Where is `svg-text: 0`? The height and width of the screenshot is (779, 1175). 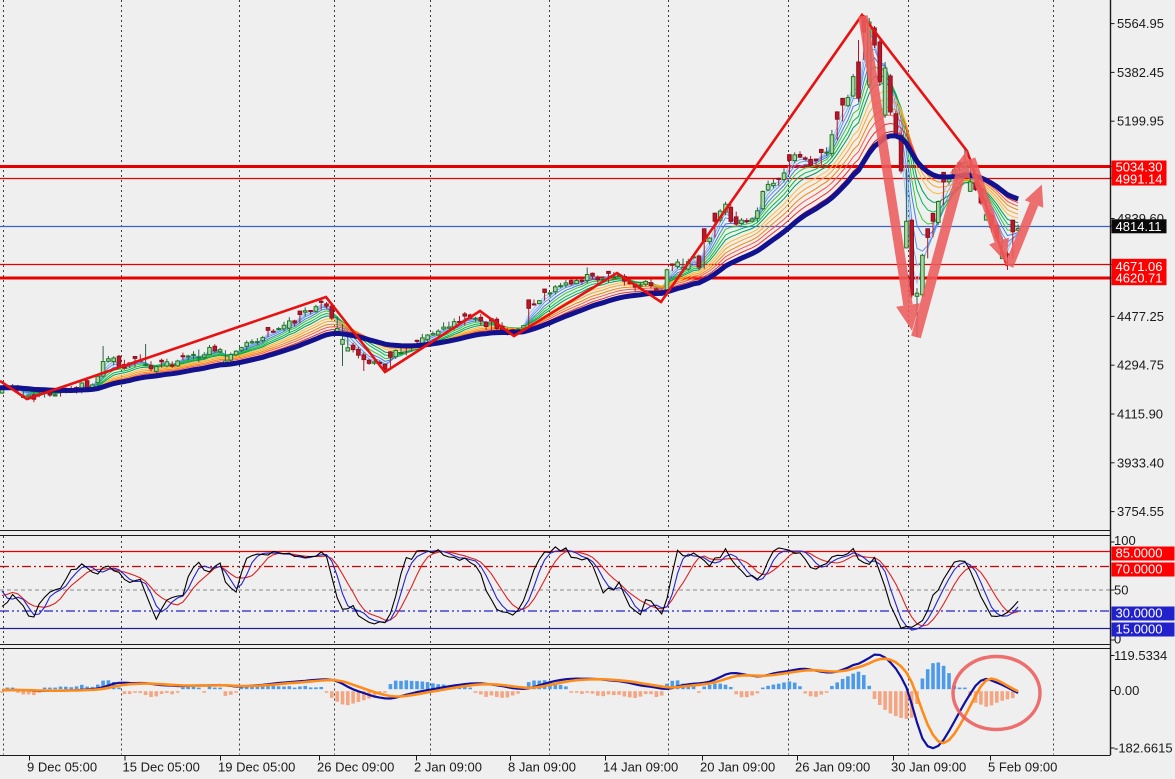 svg-text: 0 is located at coordinates (1117, 639).